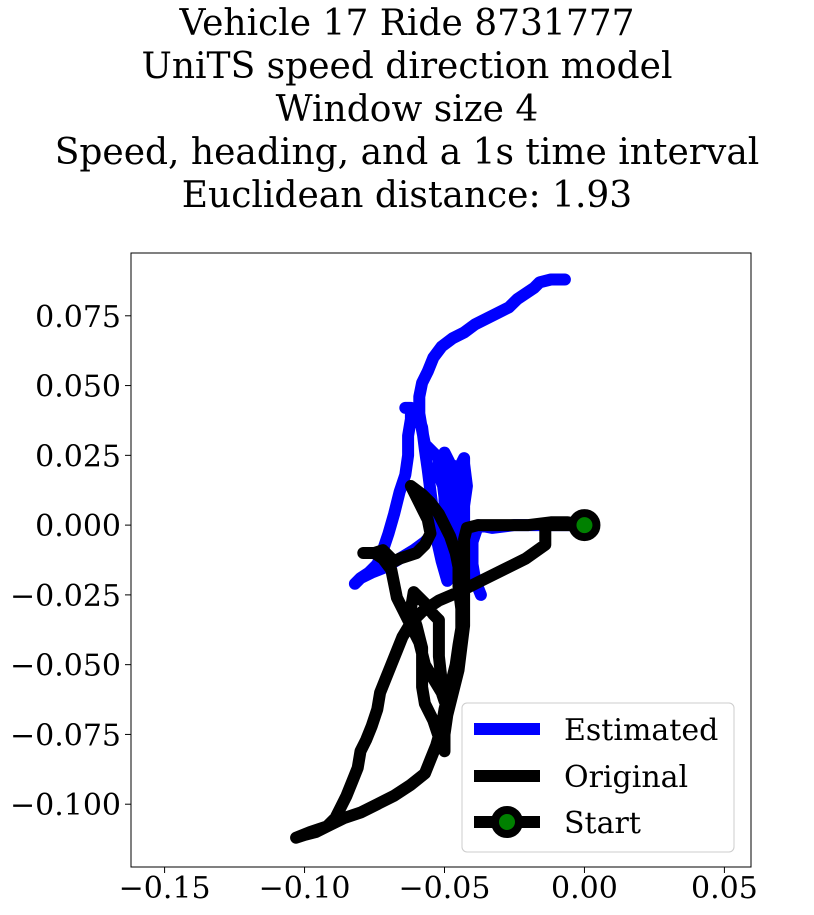 The height and width of the screenshot is (915, 814). What do you see at coordinates (78, 526) in the screenshot?
I see `y-tick-label: 0.000` at bounding box center [78, 526].